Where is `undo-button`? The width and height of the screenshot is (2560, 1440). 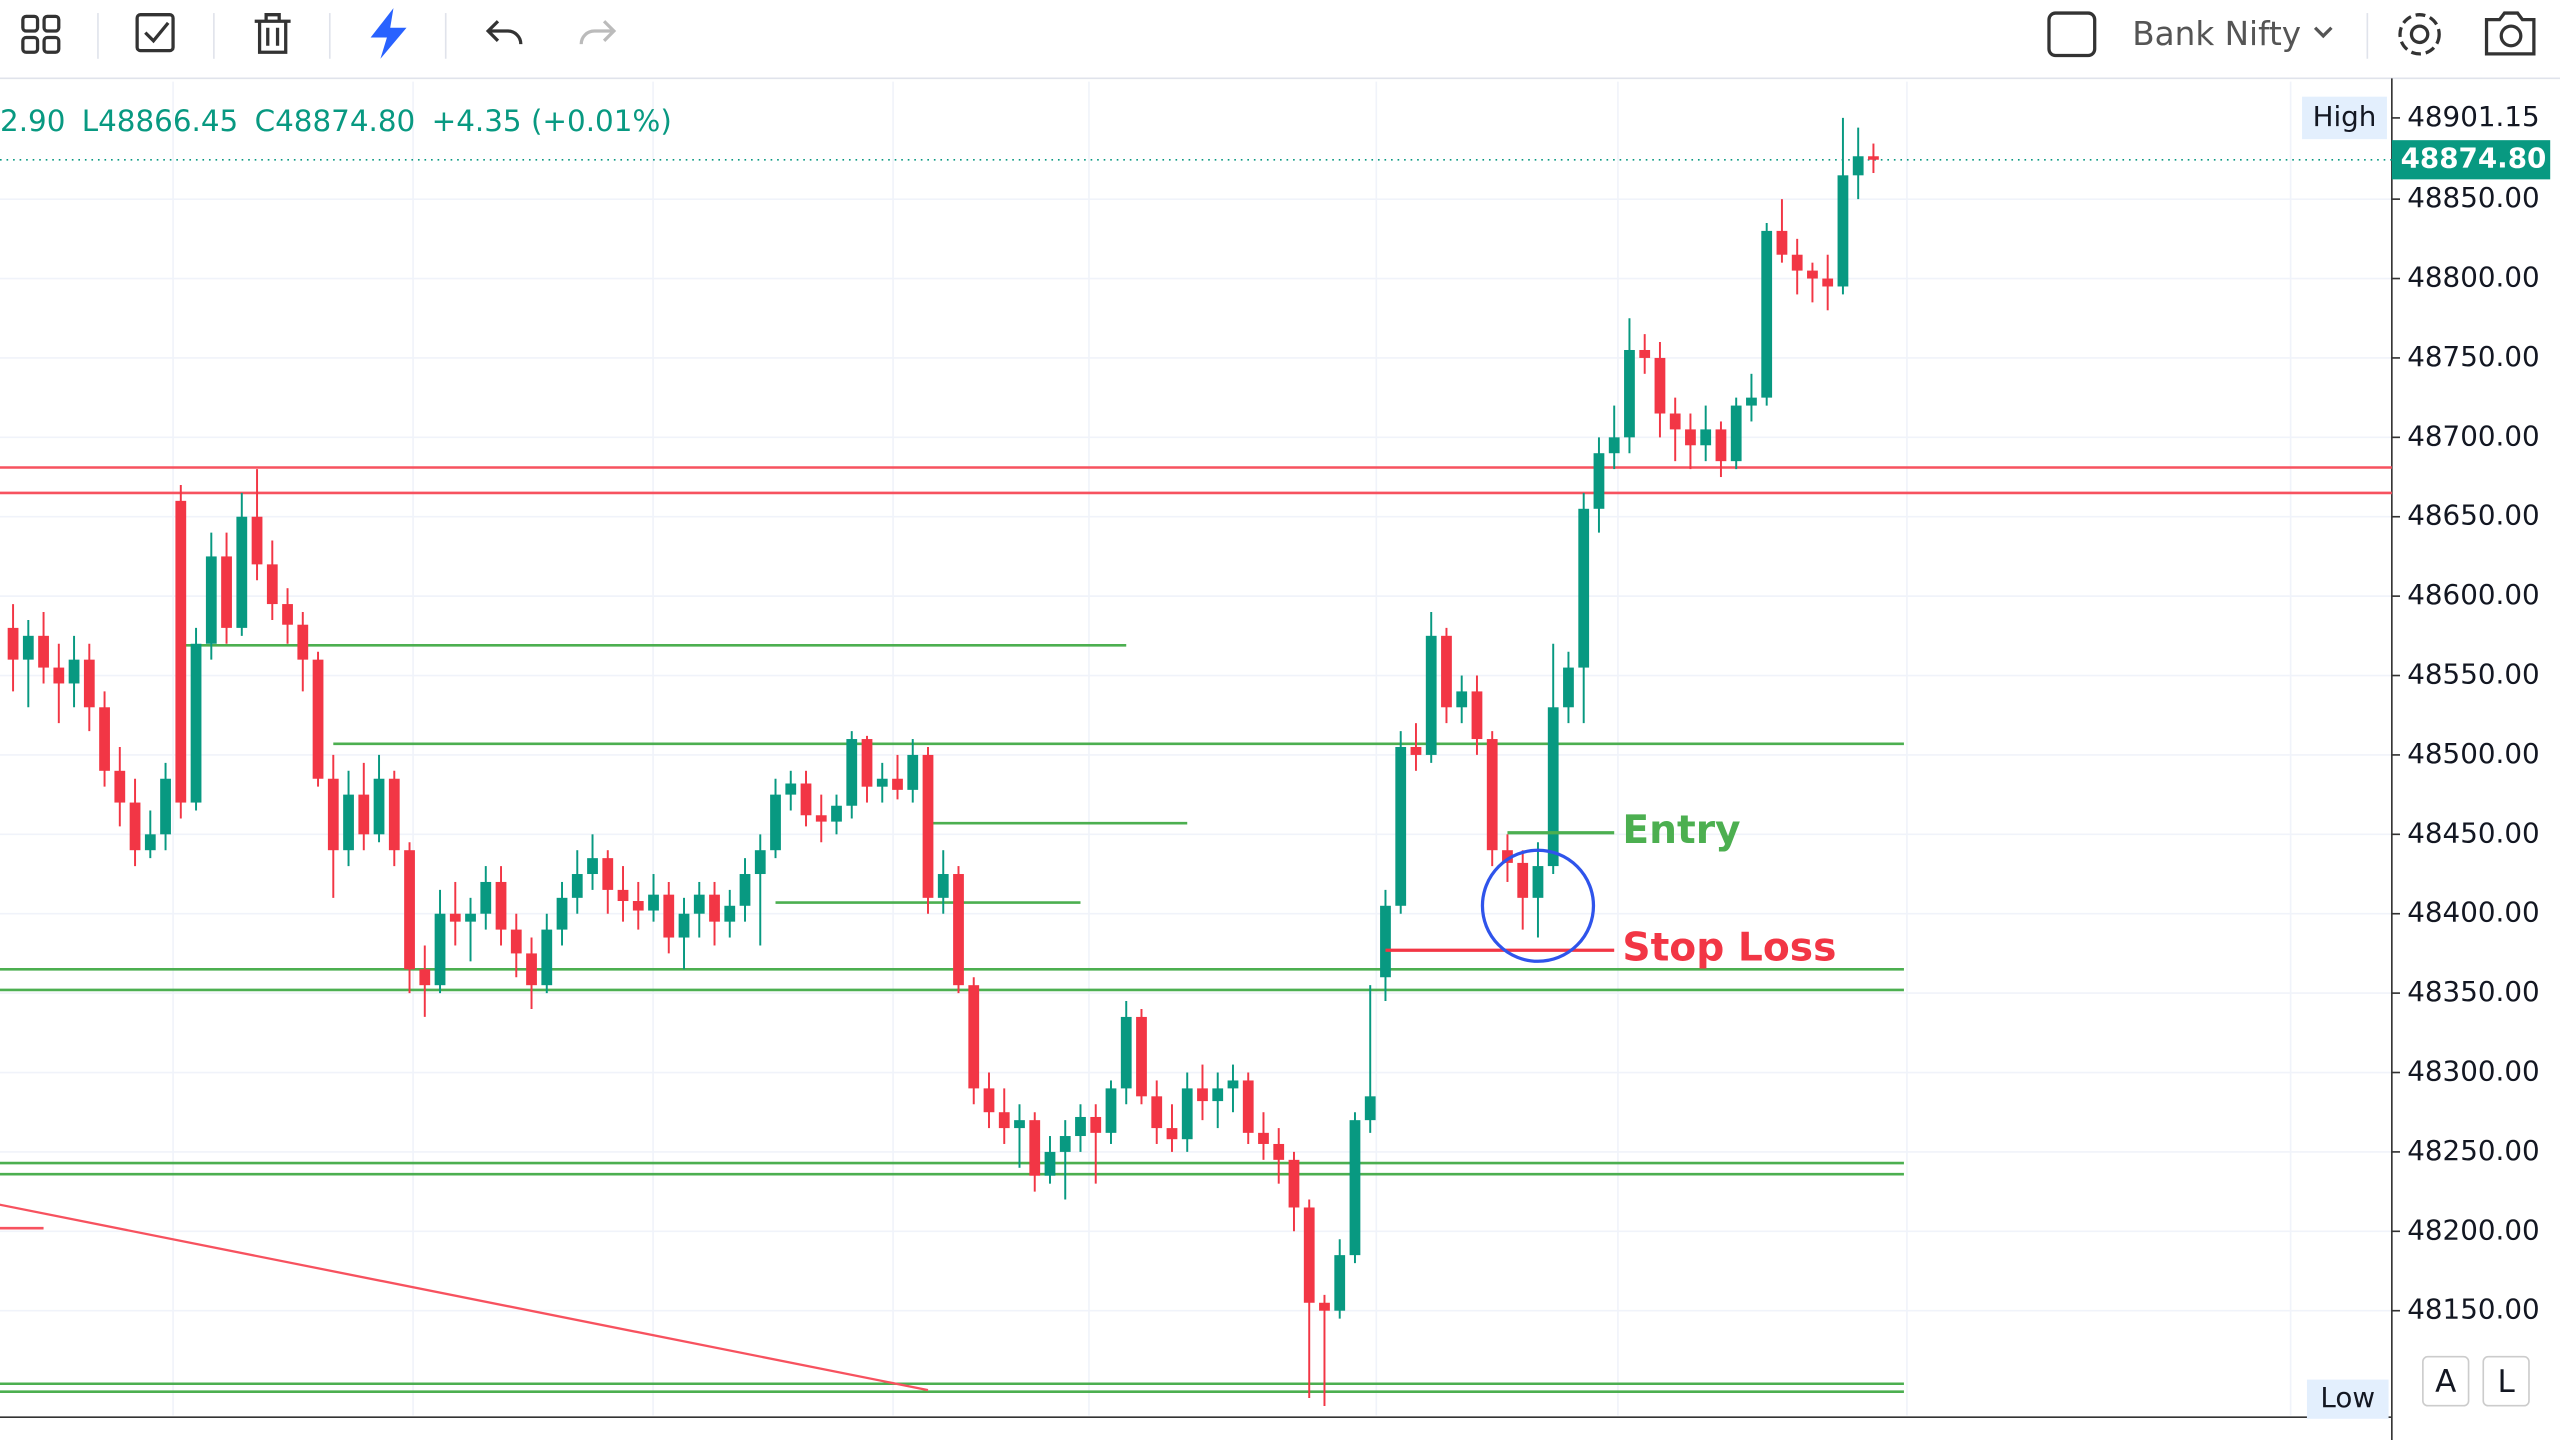 undo-button is located at coordinates (504, 32).